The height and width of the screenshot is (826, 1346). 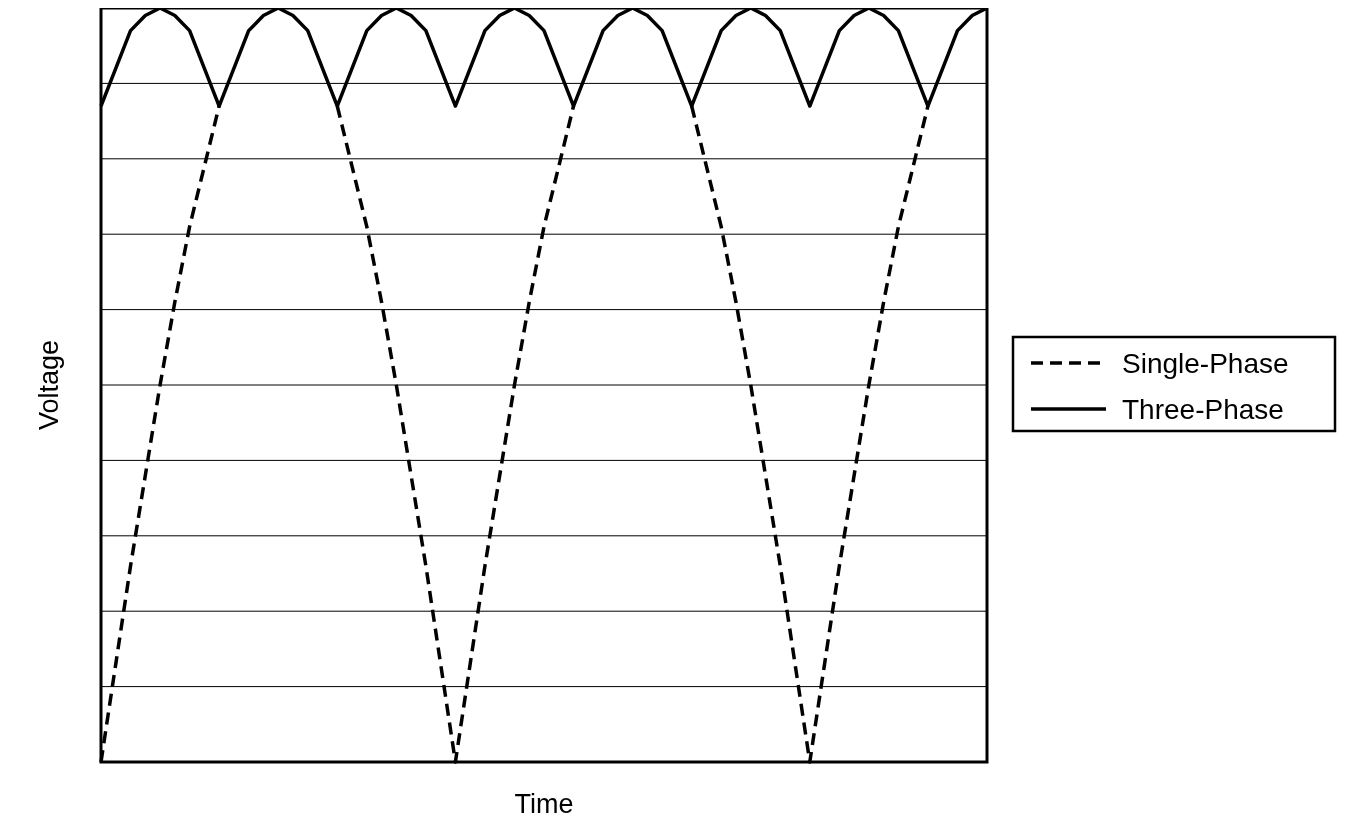 What do you see at coordinates (1203, 409) in the screenshot?
I see `legend-label: Three-Phase` at bounding box center [1203, 409].